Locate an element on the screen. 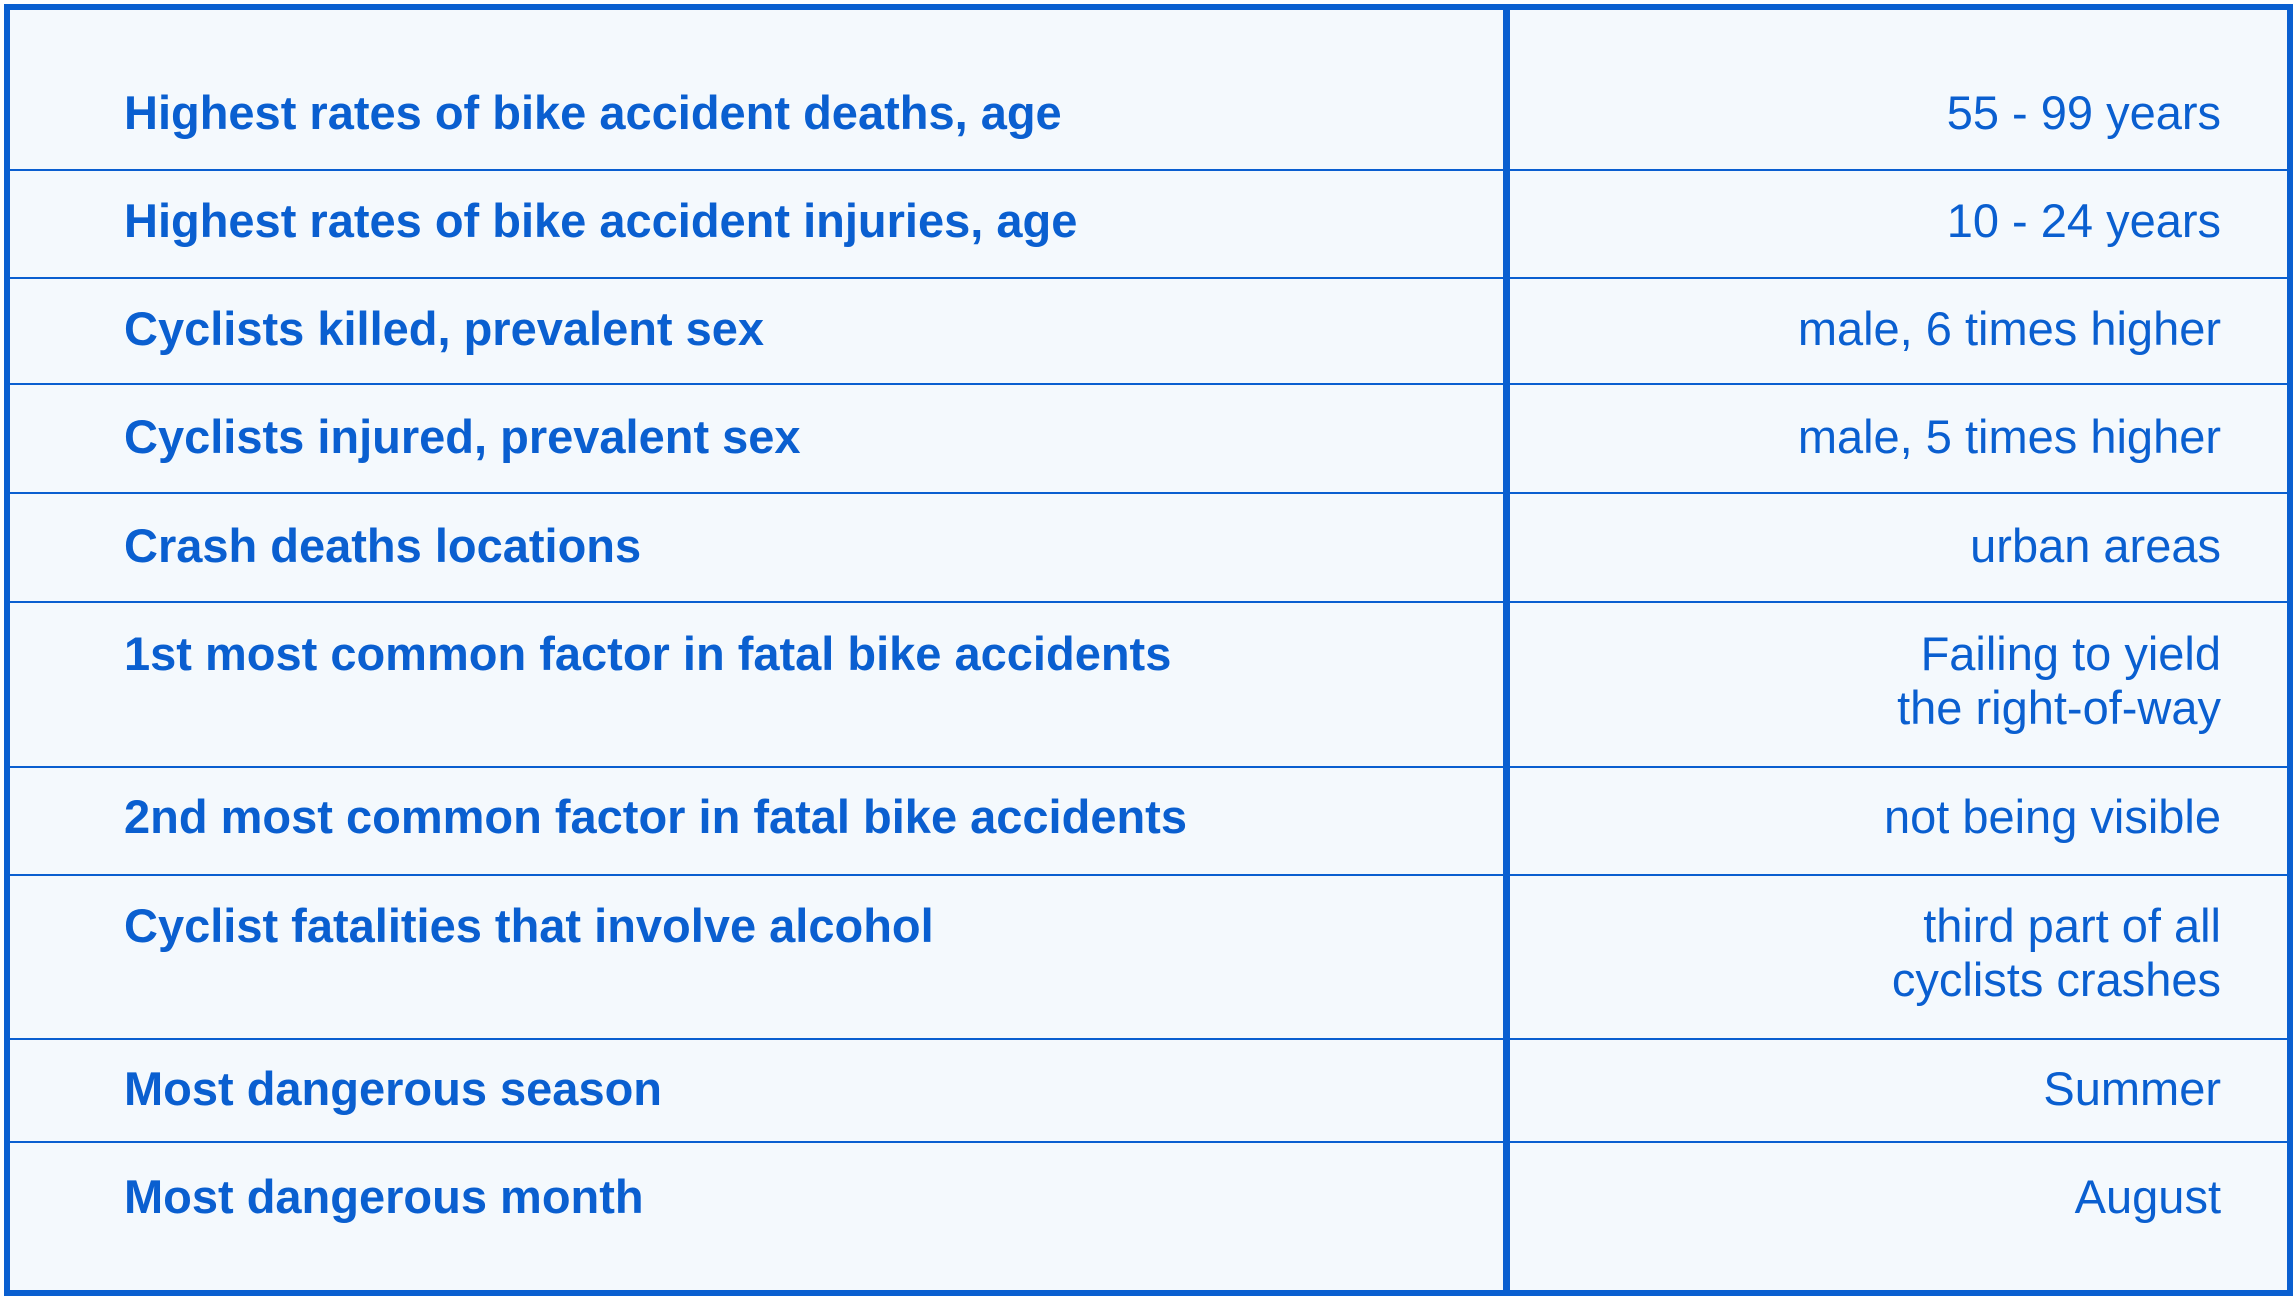 The height and width of the screenshot is (1296, 2293). column-divider is located at coordinates (1506, 650).